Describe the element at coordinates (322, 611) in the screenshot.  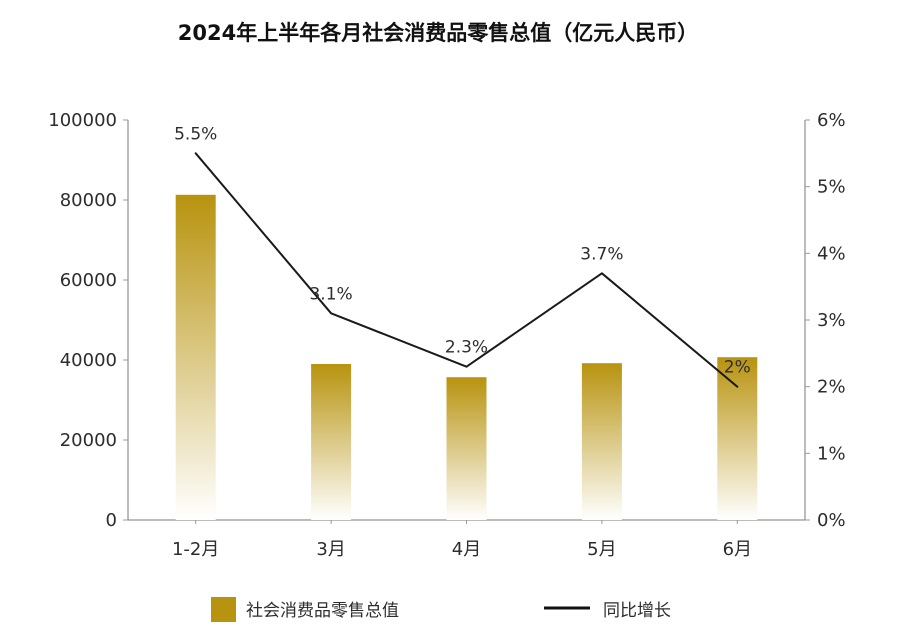
I see `legend-bar-label: 社会消费品零售总值` at that location.